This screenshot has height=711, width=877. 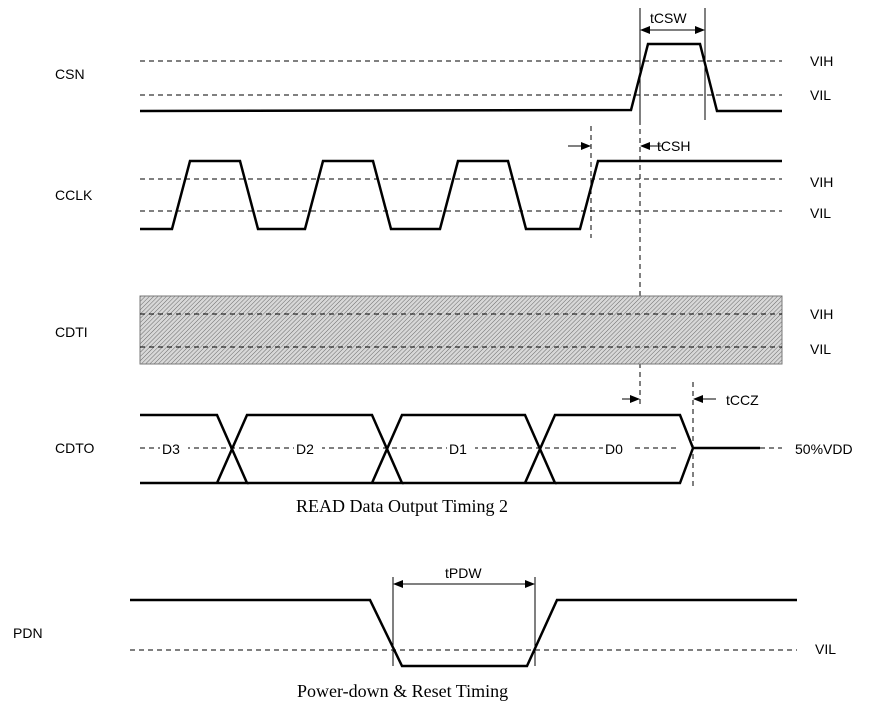 I want to click on cclk-row: CCLK VIH VIL tCSH, so click(x=444, y=182).